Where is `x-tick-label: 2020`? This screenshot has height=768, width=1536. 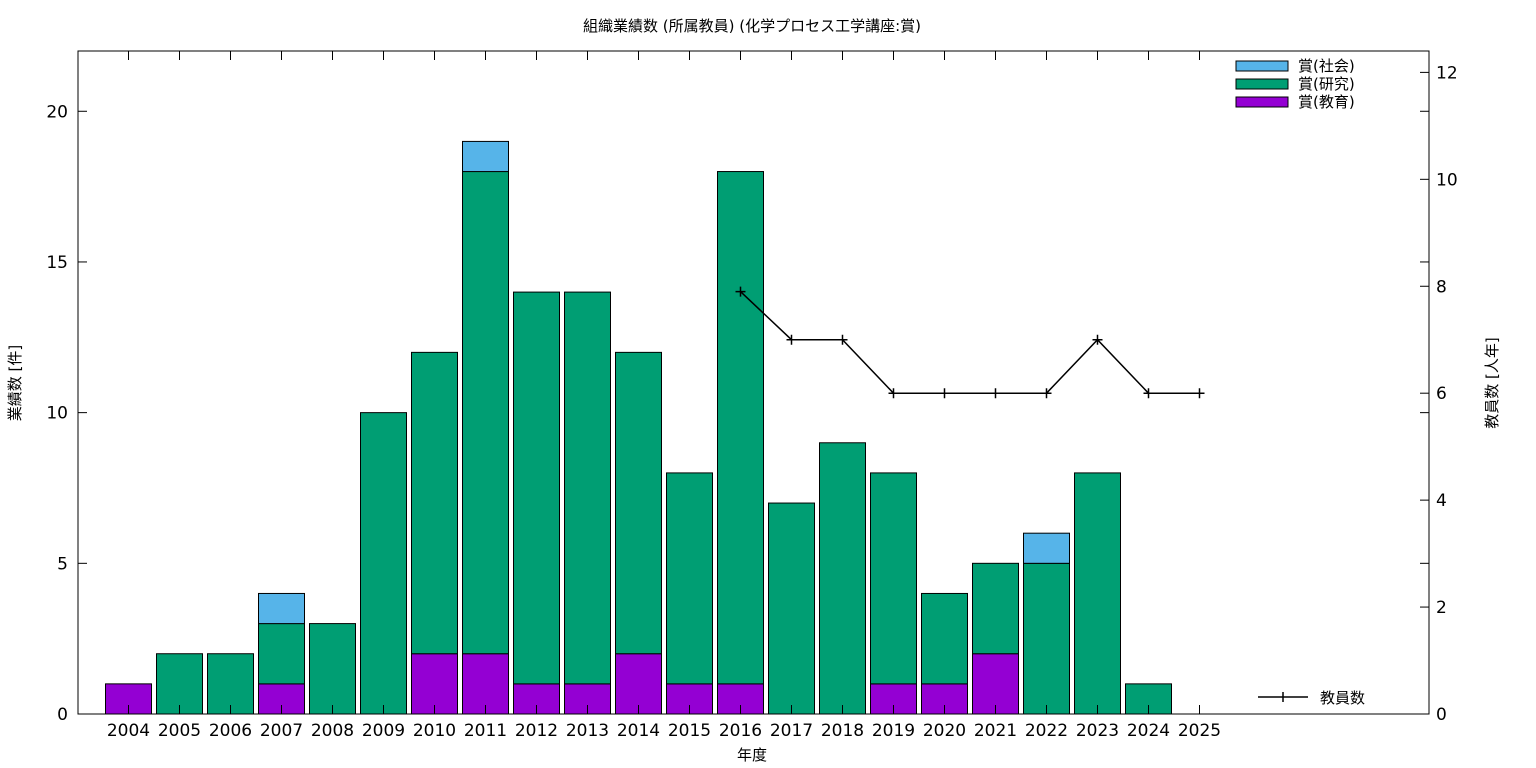 x-tick-label: 2020 is located at coordinates (944, 731).